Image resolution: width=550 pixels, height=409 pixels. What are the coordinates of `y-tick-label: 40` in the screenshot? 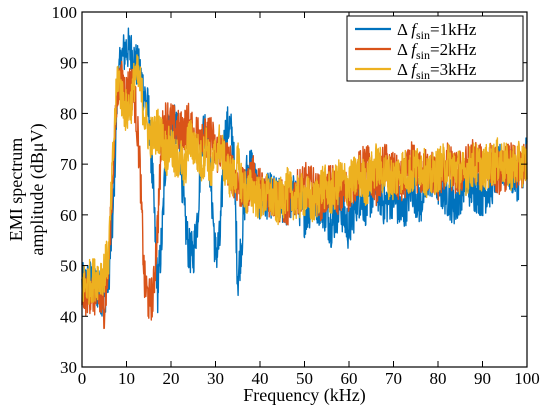 It's located at (68, 316).